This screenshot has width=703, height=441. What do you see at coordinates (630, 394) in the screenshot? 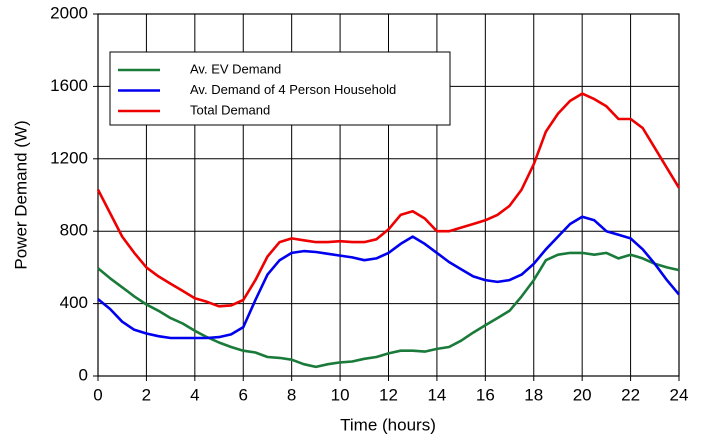
I see `x-tick-label: 22` at bounding box center [630, 394].